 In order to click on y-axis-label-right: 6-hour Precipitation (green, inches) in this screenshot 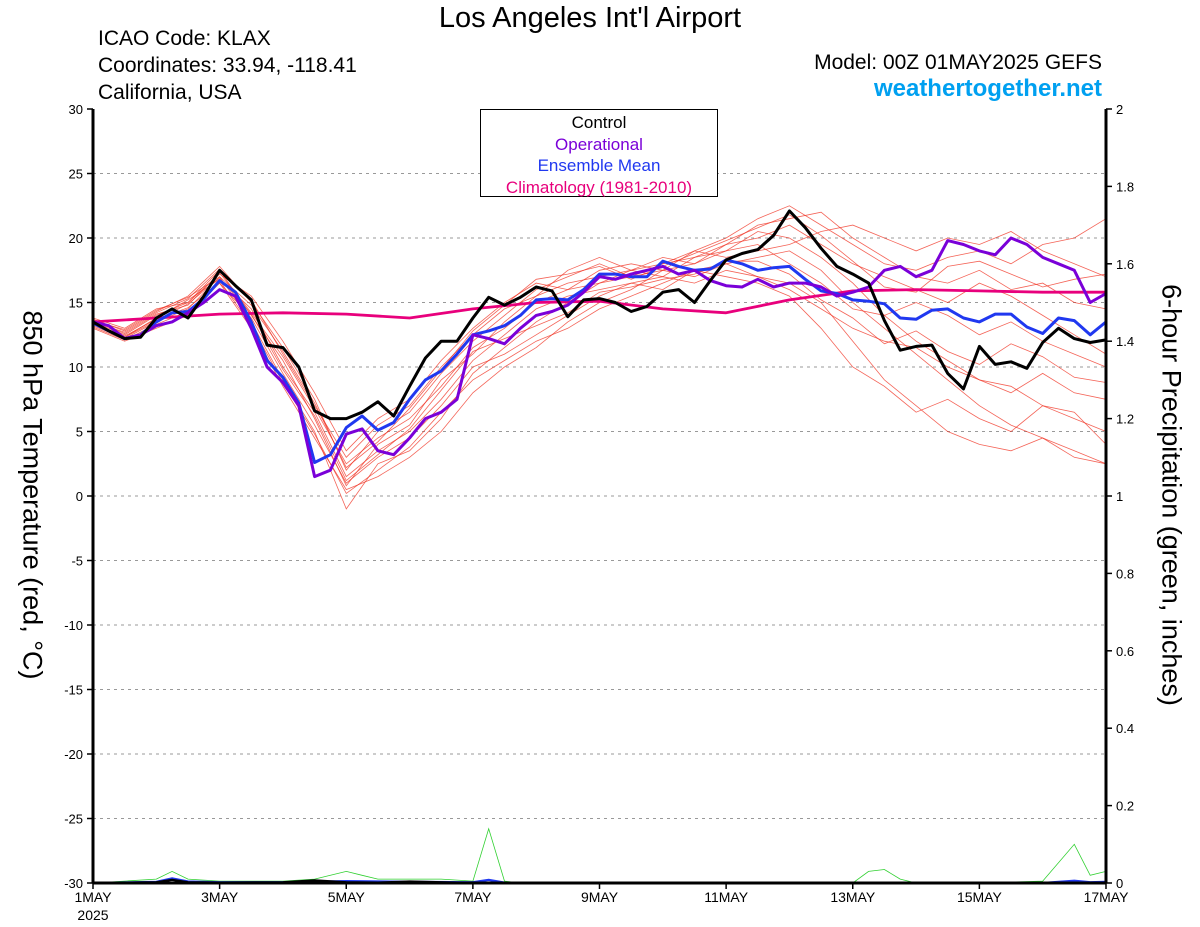, I will do `click(1171, 495)`.